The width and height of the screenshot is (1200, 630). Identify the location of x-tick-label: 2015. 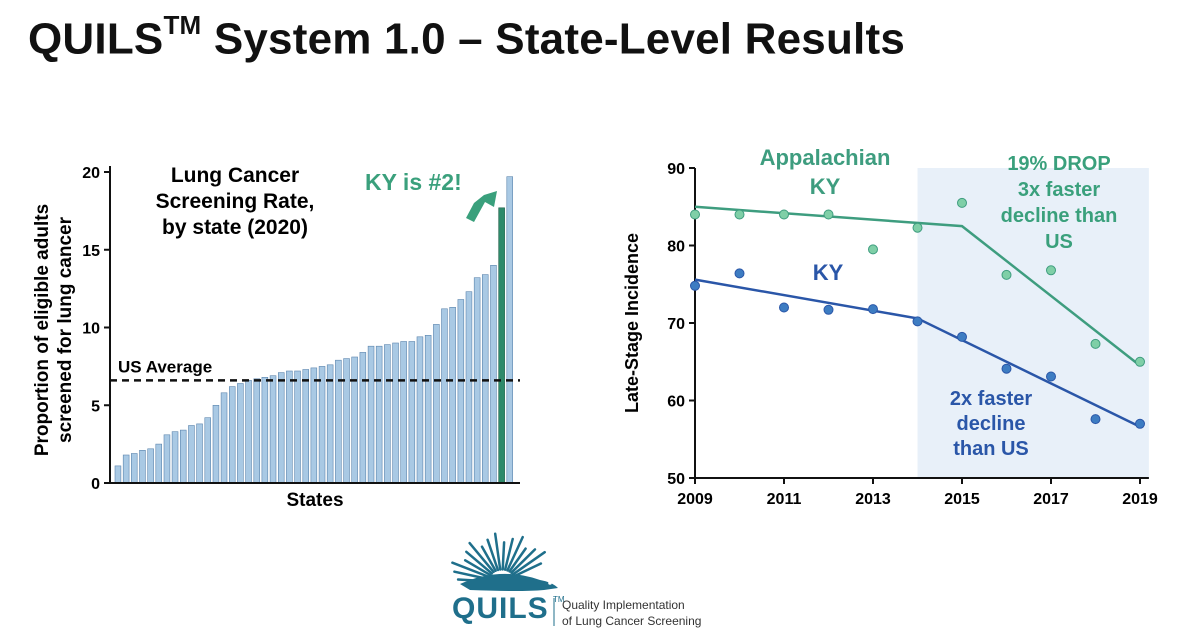
(962, 499).